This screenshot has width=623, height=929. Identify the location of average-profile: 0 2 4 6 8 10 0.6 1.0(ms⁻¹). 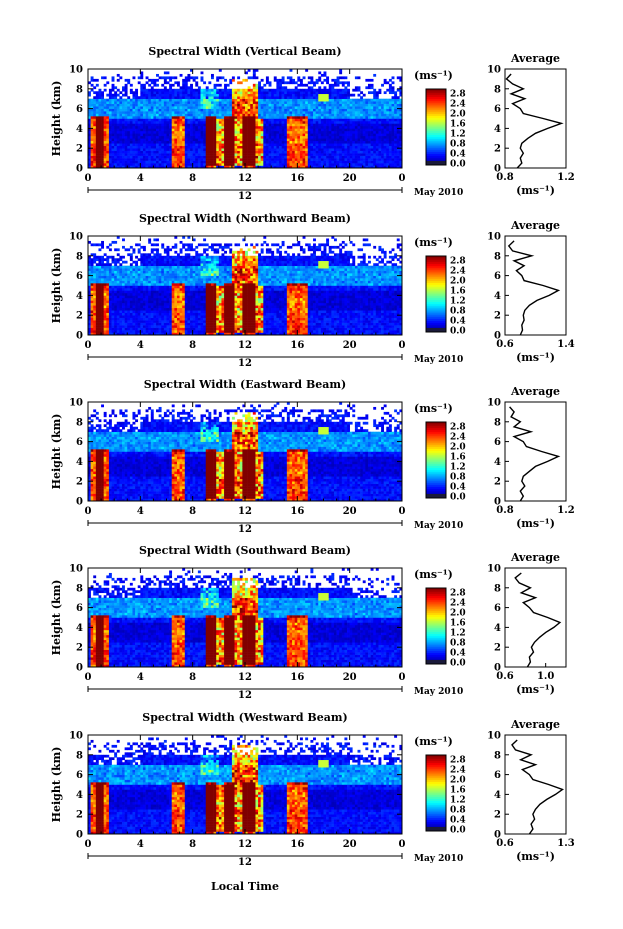
(527, 630).